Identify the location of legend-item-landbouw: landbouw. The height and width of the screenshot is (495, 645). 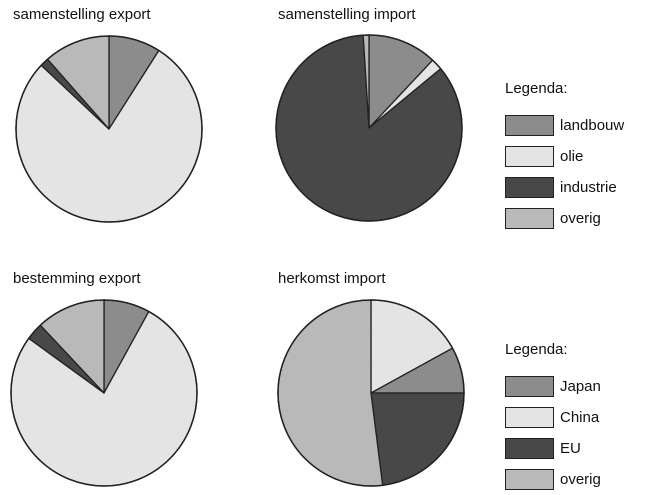
(564, 125).